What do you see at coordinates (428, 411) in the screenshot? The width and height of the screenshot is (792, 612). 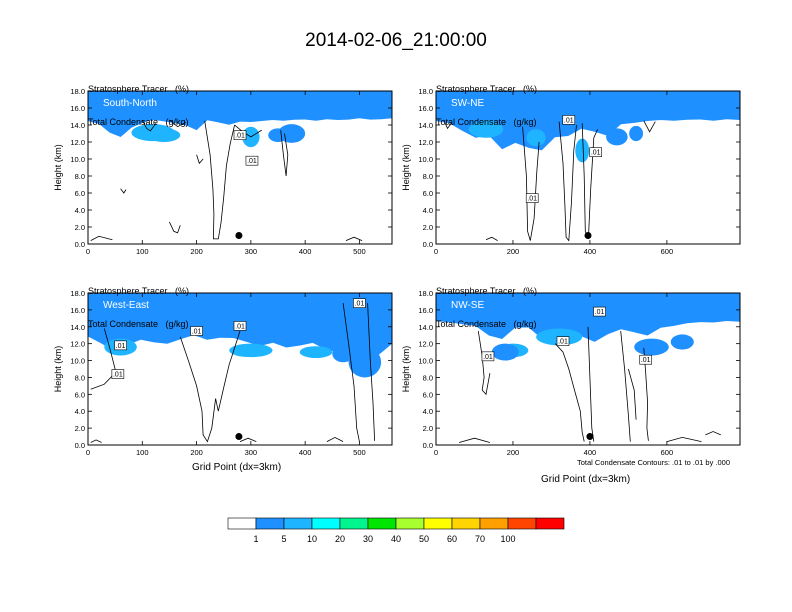 I see `y-tick-label: 4.0` at bounding box center [428, 411].